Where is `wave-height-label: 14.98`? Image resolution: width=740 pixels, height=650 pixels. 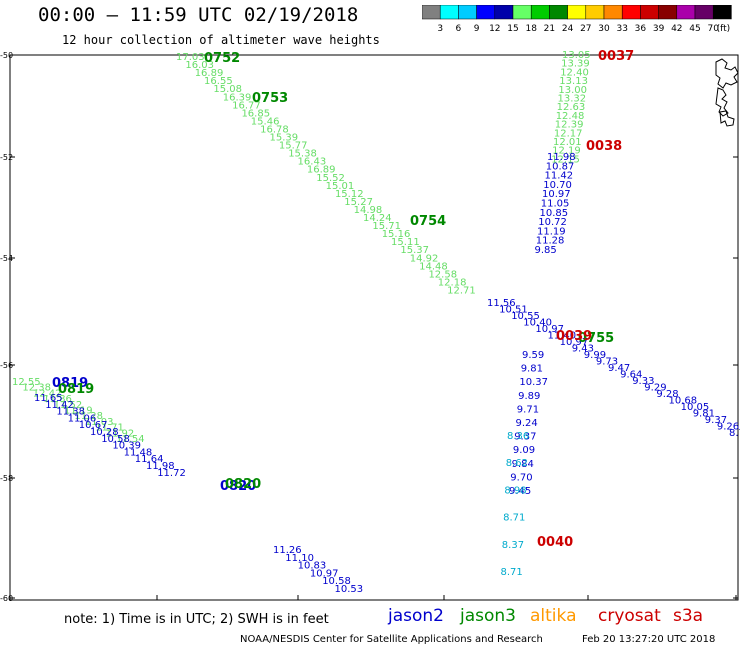
wave-height-label: 14.98 is located at coordinates (368, 210).